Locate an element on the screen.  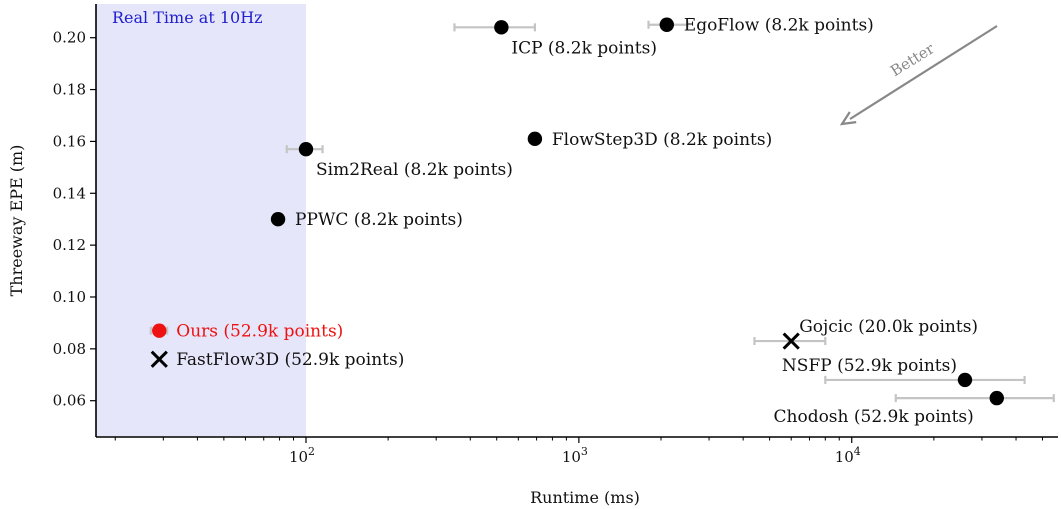
better-arrow-head is located at coordinates (848, 118).